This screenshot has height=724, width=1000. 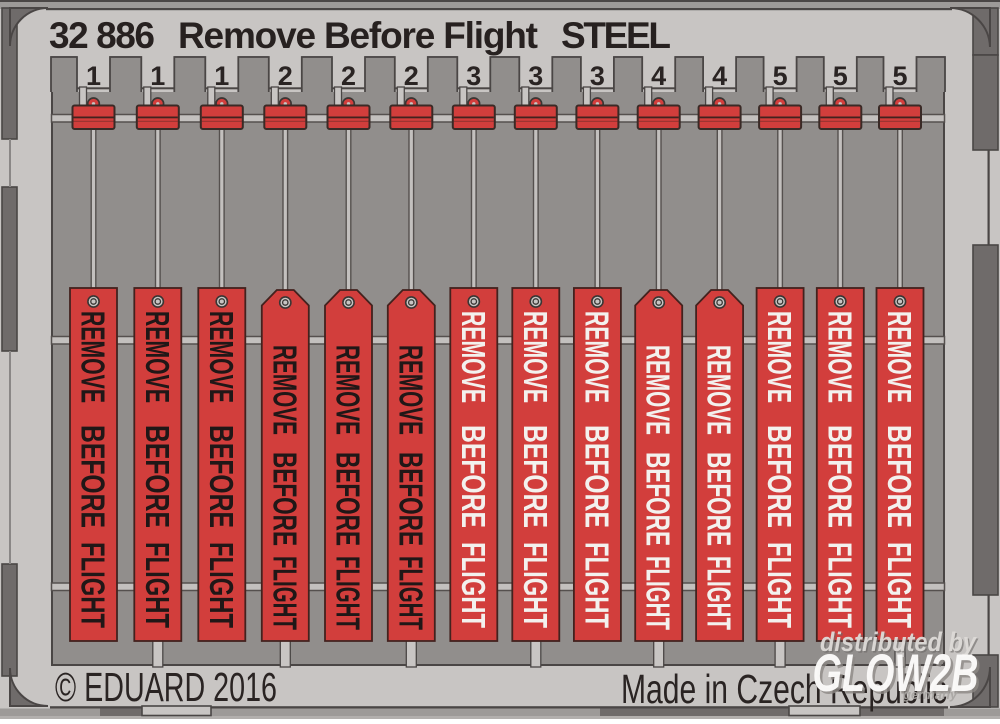 I want to click on svg-text: © EDUARD 2016, so click(x=166, y=687).